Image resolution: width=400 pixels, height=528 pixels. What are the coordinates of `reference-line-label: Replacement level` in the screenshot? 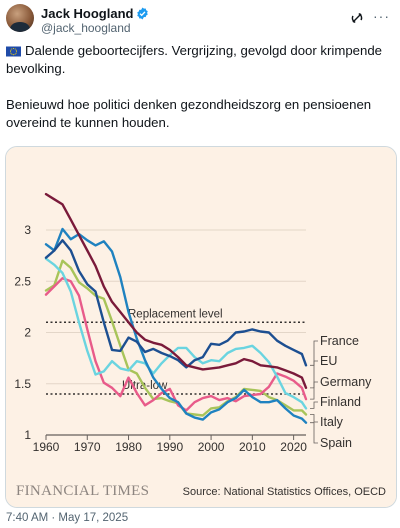 It's located at (175, 314).